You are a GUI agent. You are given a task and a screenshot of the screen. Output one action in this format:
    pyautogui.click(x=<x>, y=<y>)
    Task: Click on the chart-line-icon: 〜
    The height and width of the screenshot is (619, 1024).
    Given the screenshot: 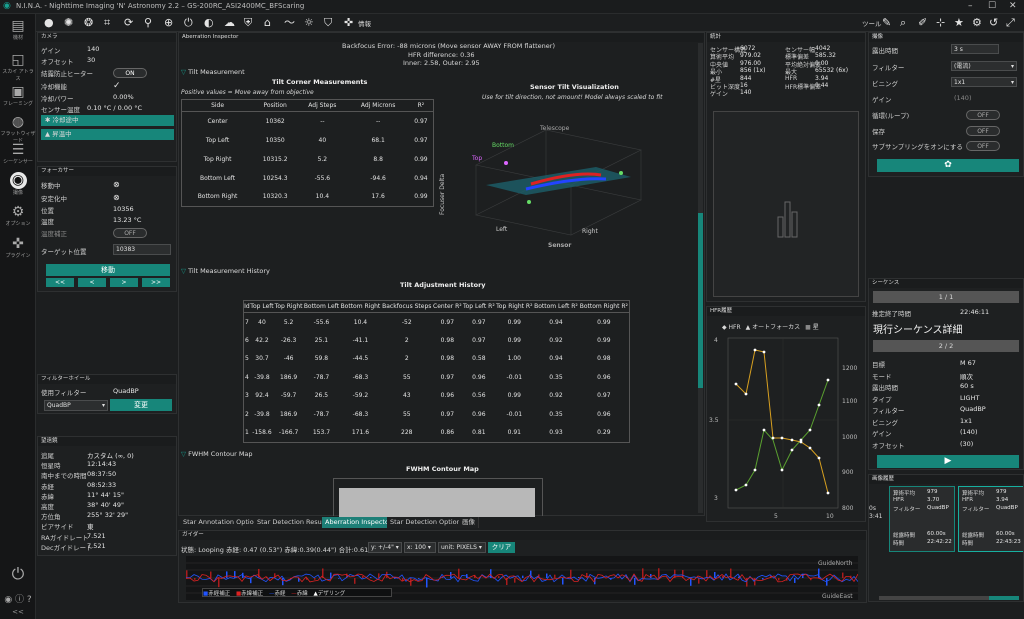 What is the action you would take?
    pyautogui.click(x=289, y=22)
    